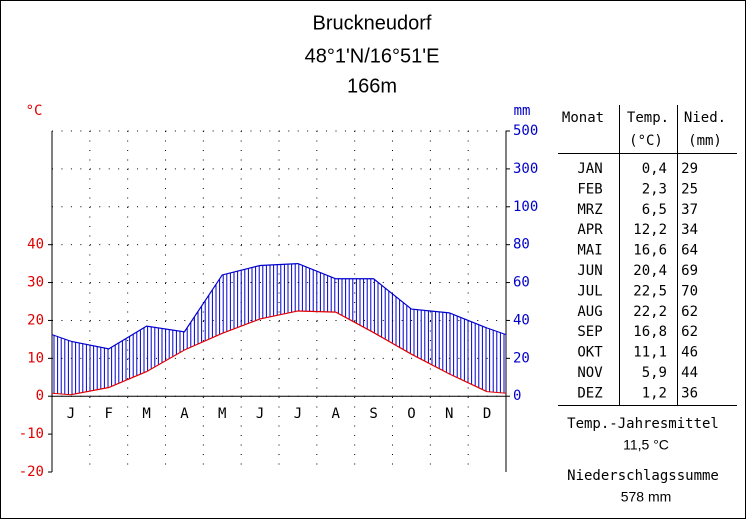 This screenshot has width=746, height=519. What do you see at coordinates (650, 312) in the screenshot?
I see `table-temp: 22,2` at bounding box center [650, 312].